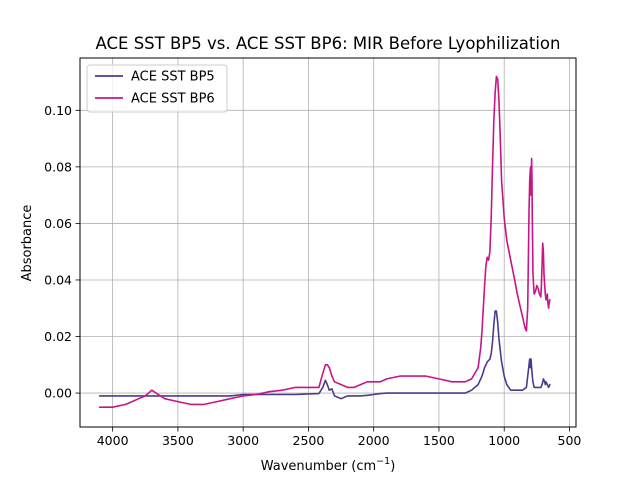  Describe the element at coordinates (309, 440) in the screenshot. I see `x-tick-label: 2500` at that location.